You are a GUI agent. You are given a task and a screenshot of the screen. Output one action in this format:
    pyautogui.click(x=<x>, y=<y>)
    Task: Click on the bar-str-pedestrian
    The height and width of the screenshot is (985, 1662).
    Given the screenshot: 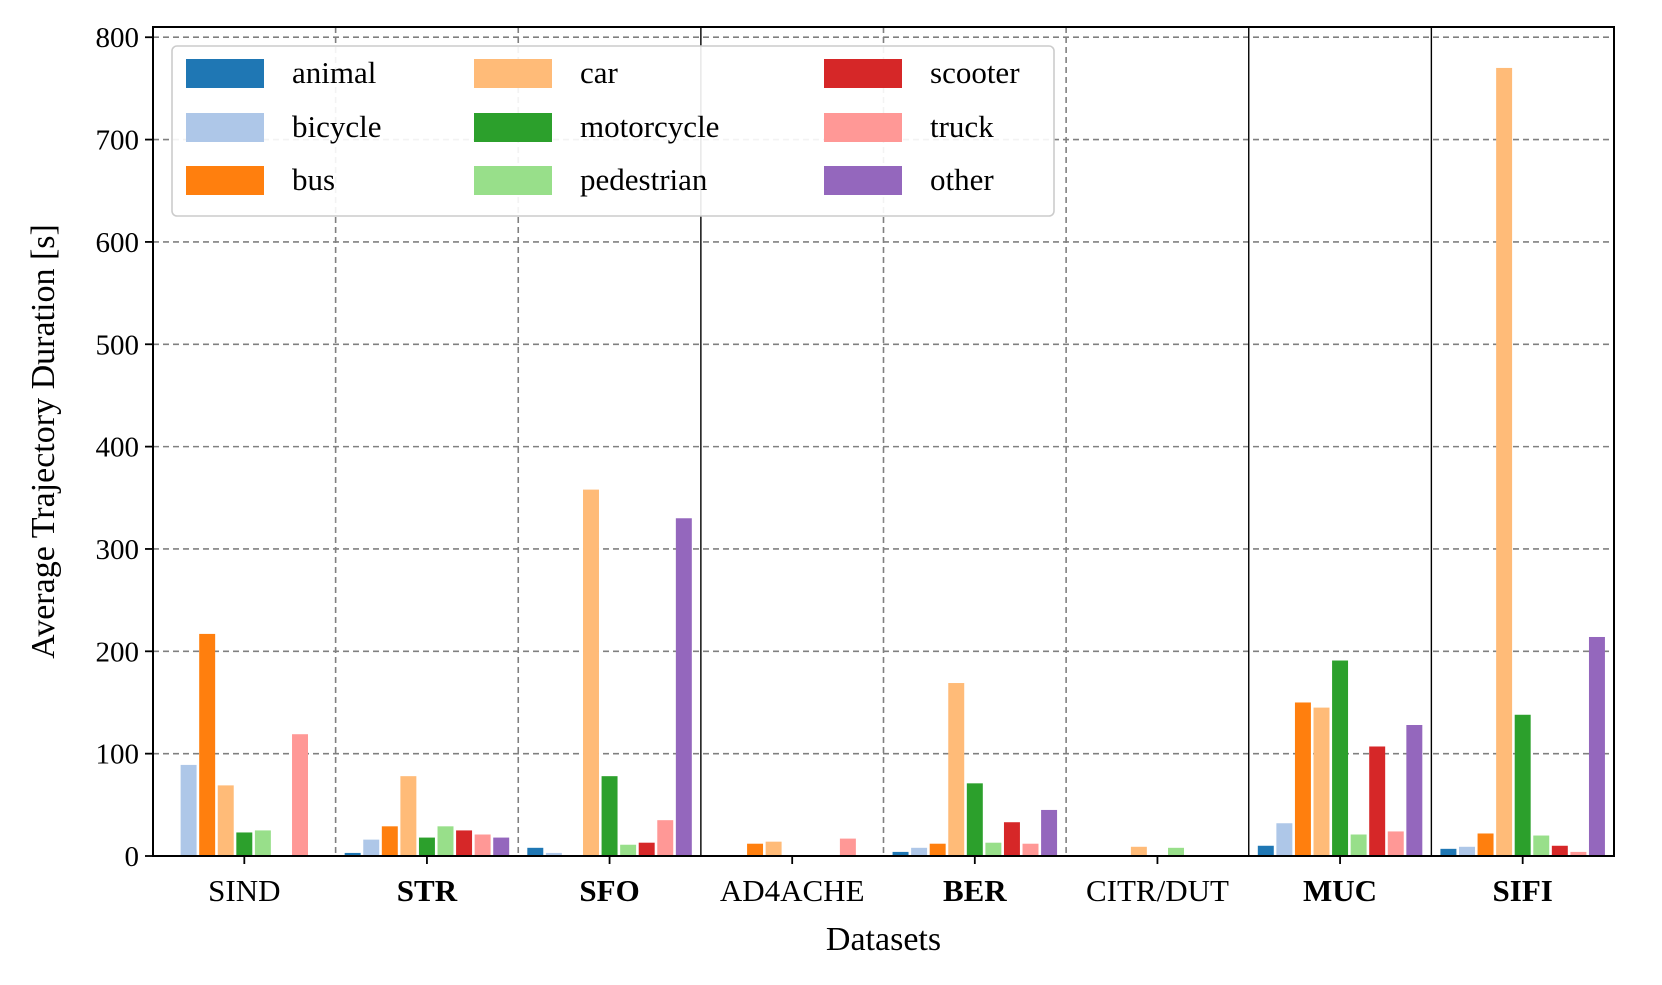 What is the action you would take?
    pyautogui.click(x=445, y=841)
    